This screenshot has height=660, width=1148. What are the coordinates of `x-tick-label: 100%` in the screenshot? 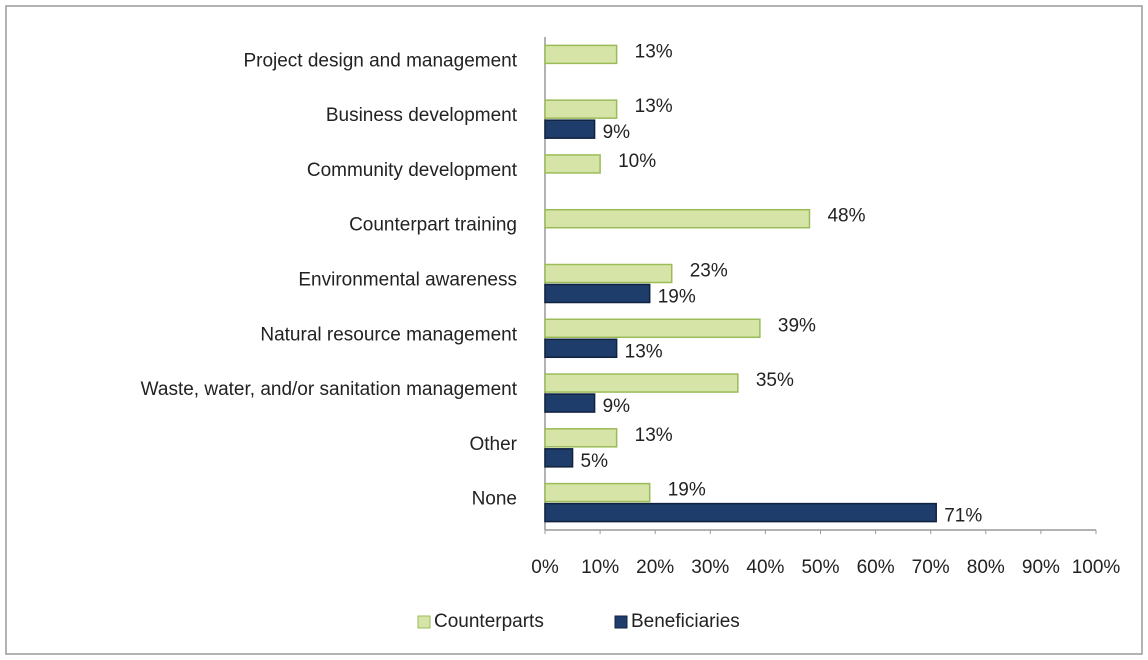 It's located at (1096, 567).